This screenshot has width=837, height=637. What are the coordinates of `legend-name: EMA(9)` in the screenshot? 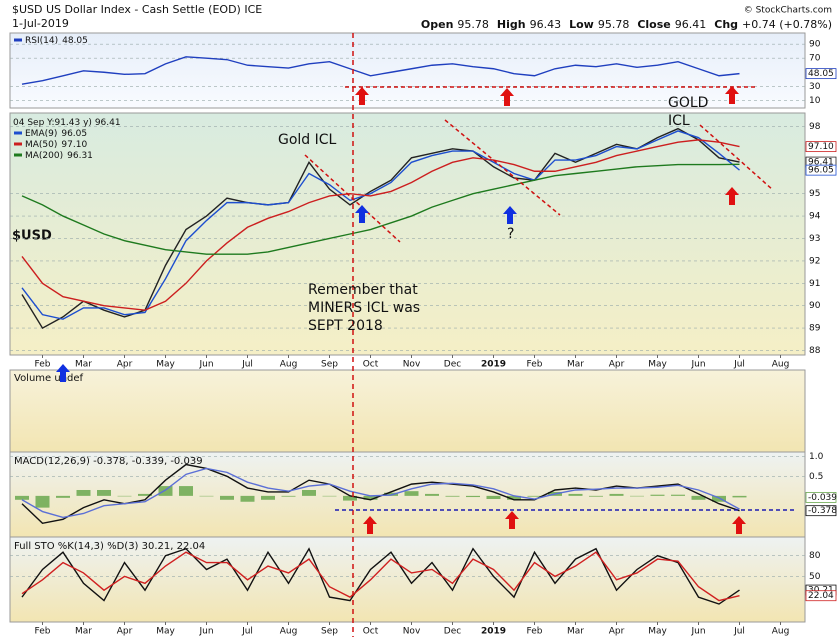 It's located at (41, 134).